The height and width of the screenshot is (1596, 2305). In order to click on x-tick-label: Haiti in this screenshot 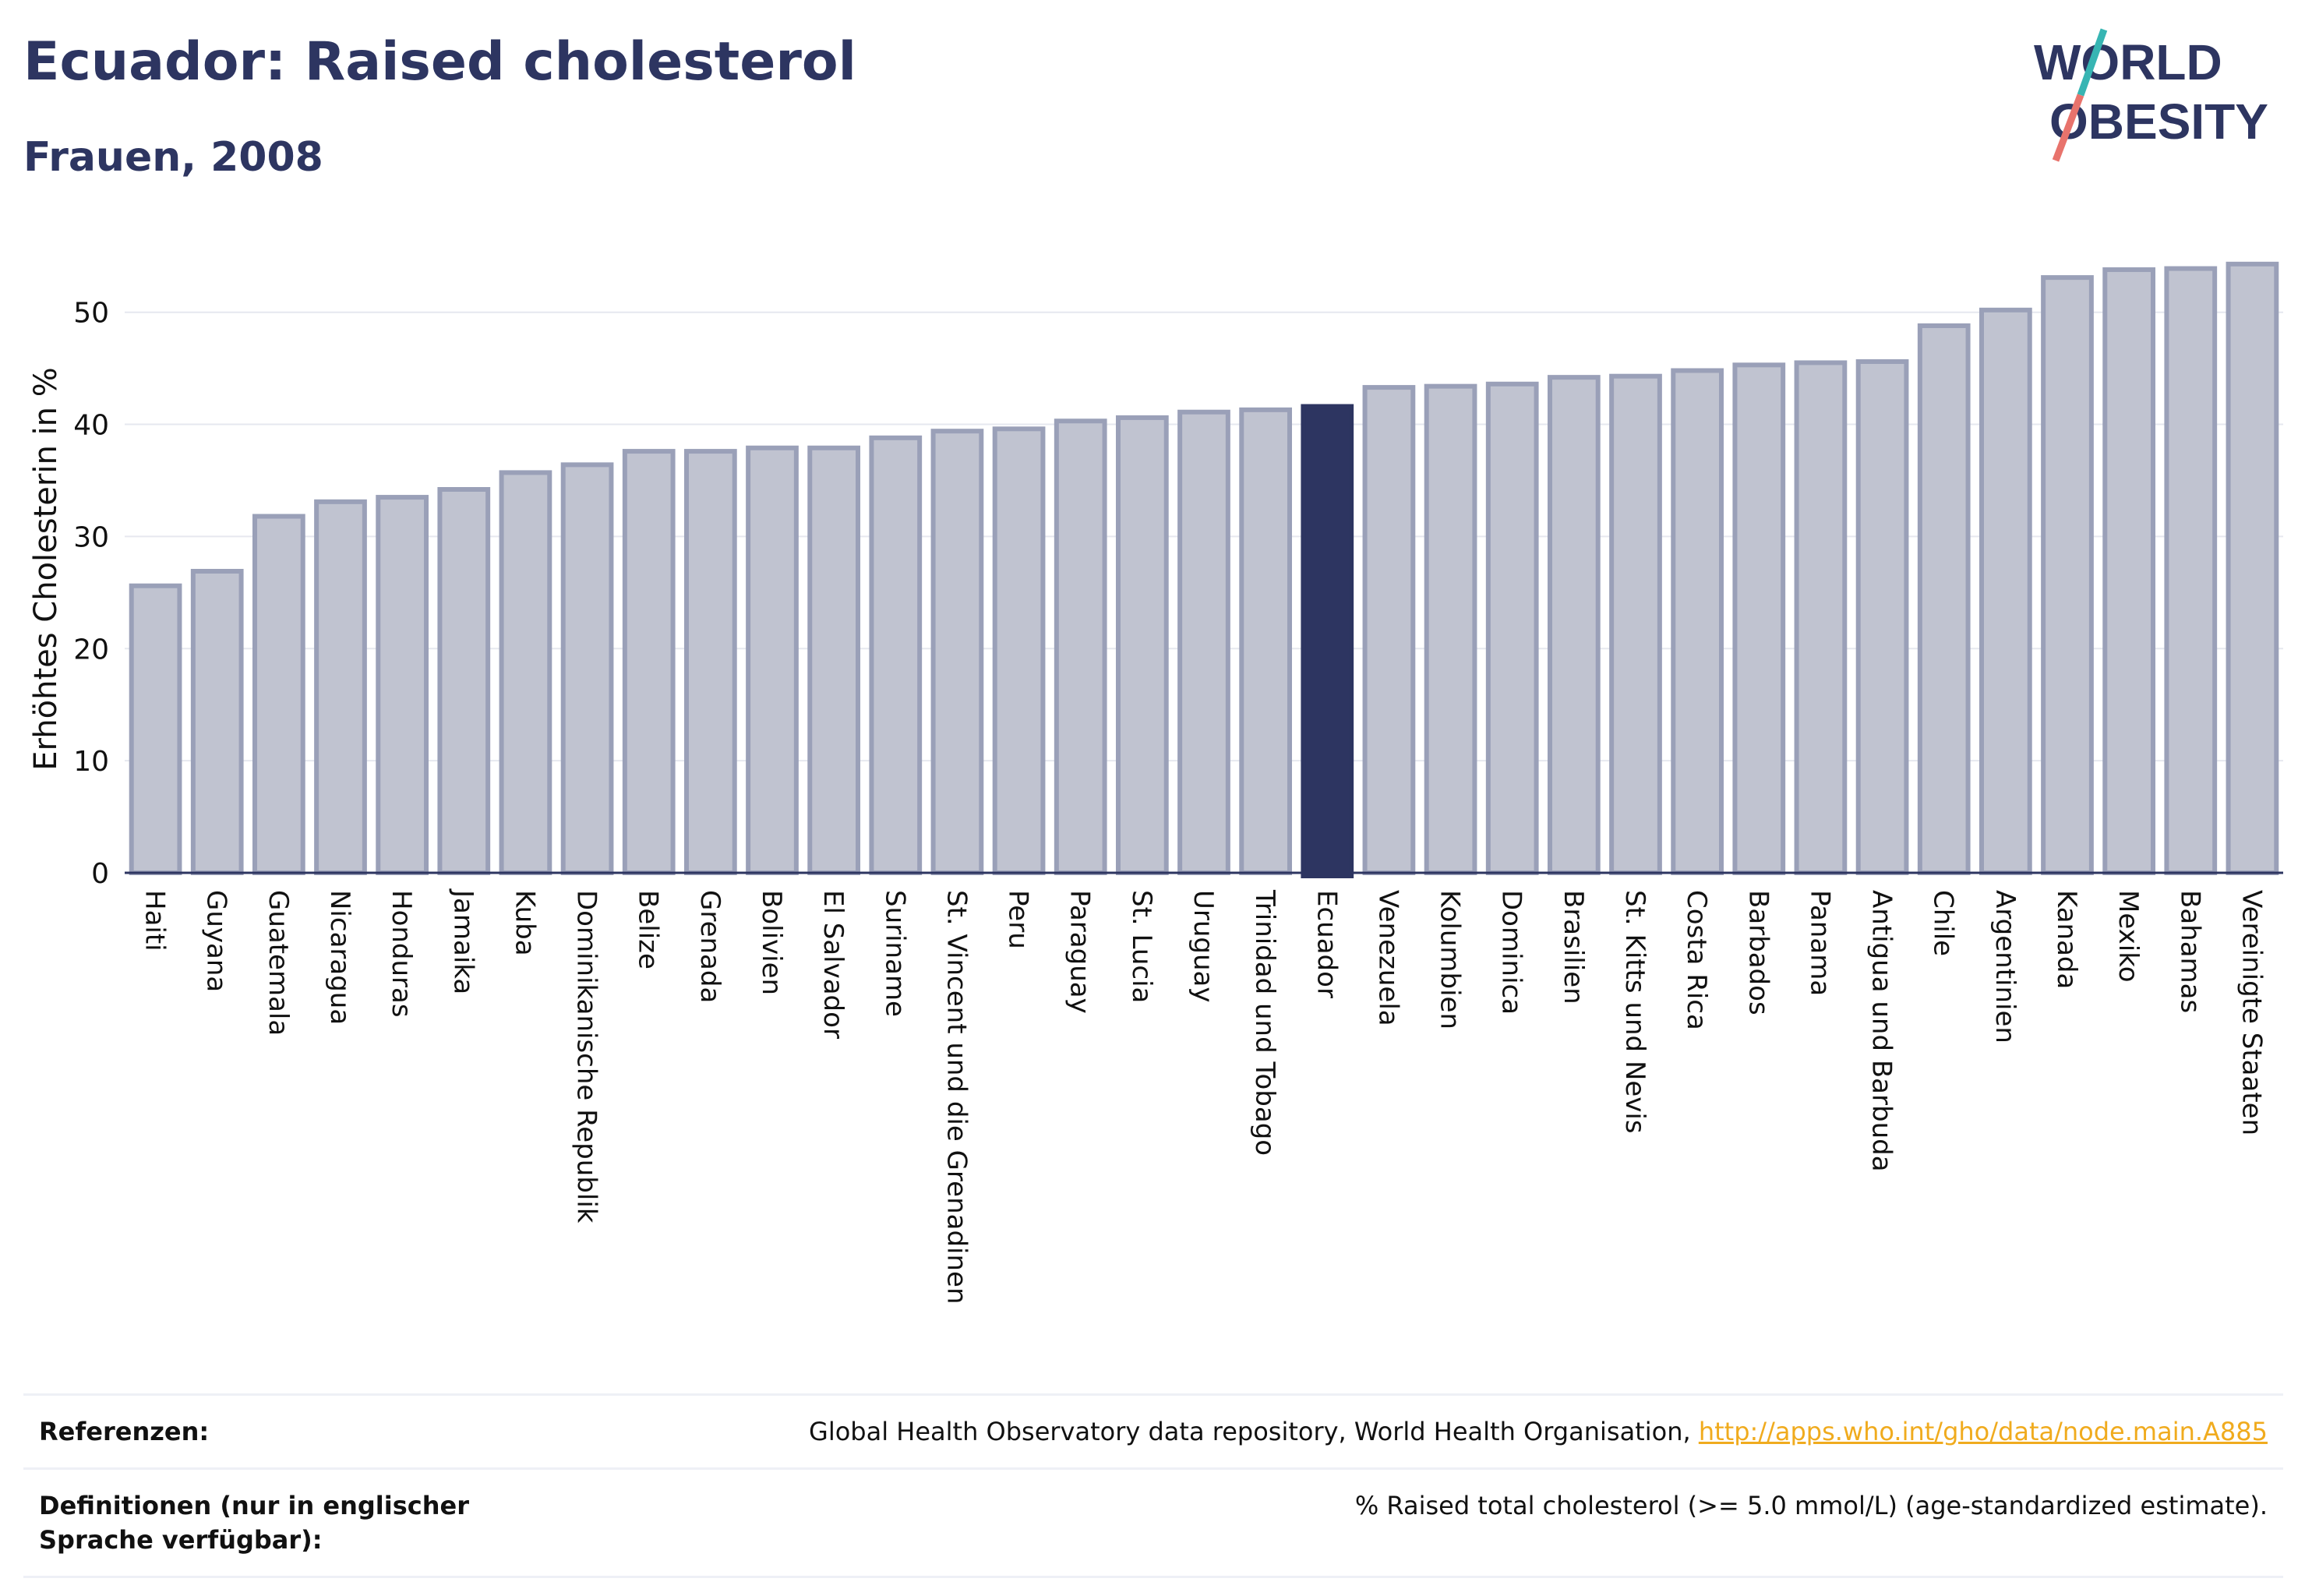, I will do `click(155, 921)`.